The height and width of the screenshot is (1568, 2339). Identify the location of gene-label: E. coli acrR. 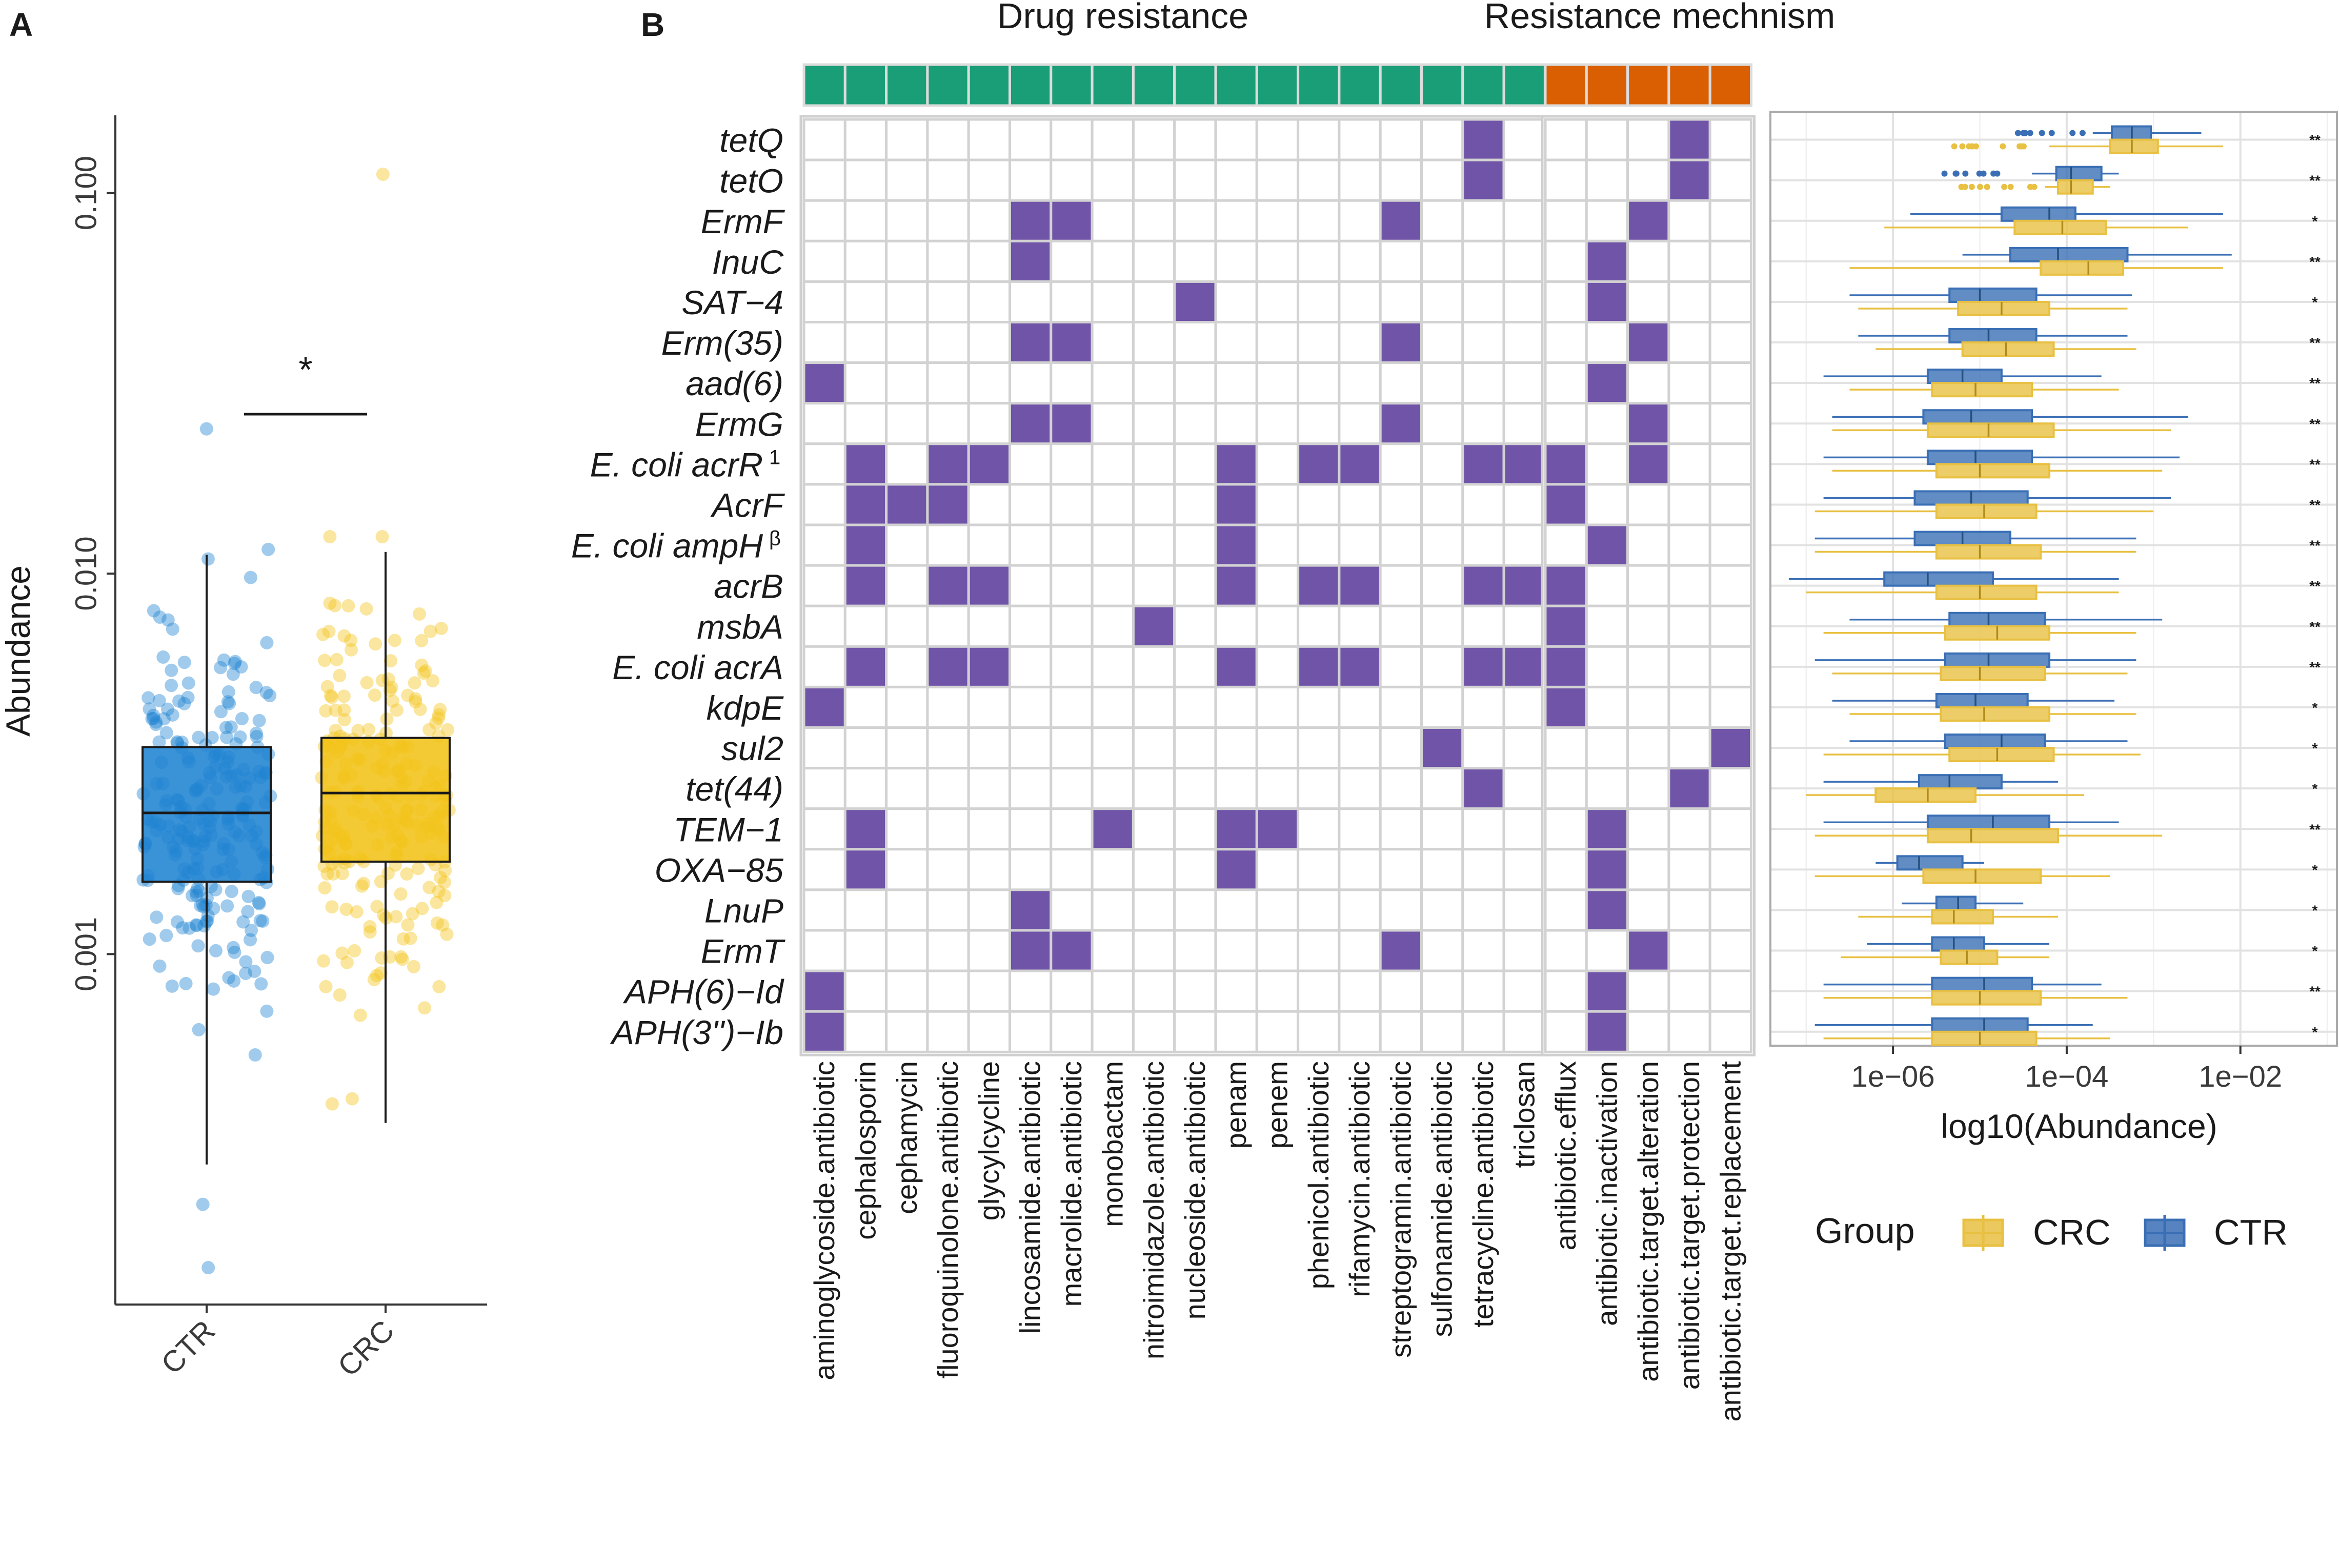
(676, 464).